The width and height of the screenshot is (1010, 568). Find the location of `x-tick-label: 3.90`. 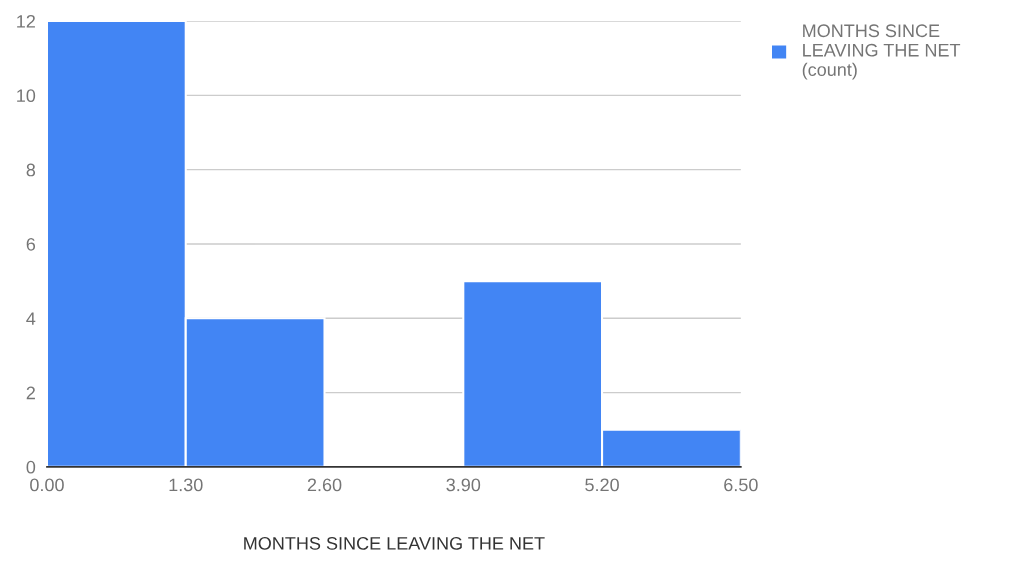

x-tick-label: 3.90 is located at coordinates (463, 485).